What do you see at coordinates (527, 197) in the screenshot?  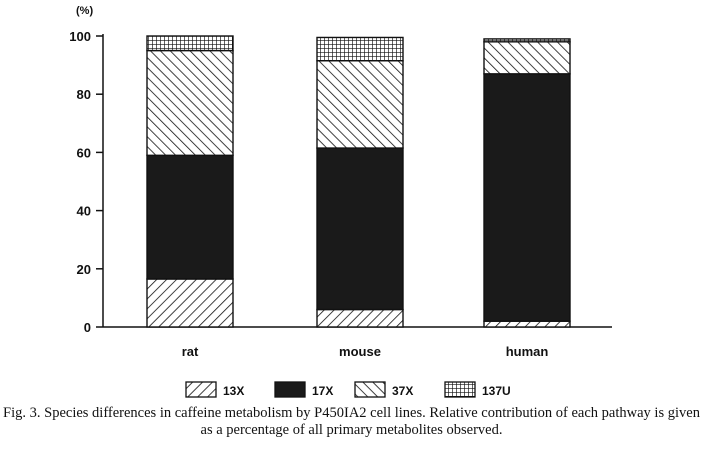 I see `bar-segment-human-17X` at bounding box center [527, 197].